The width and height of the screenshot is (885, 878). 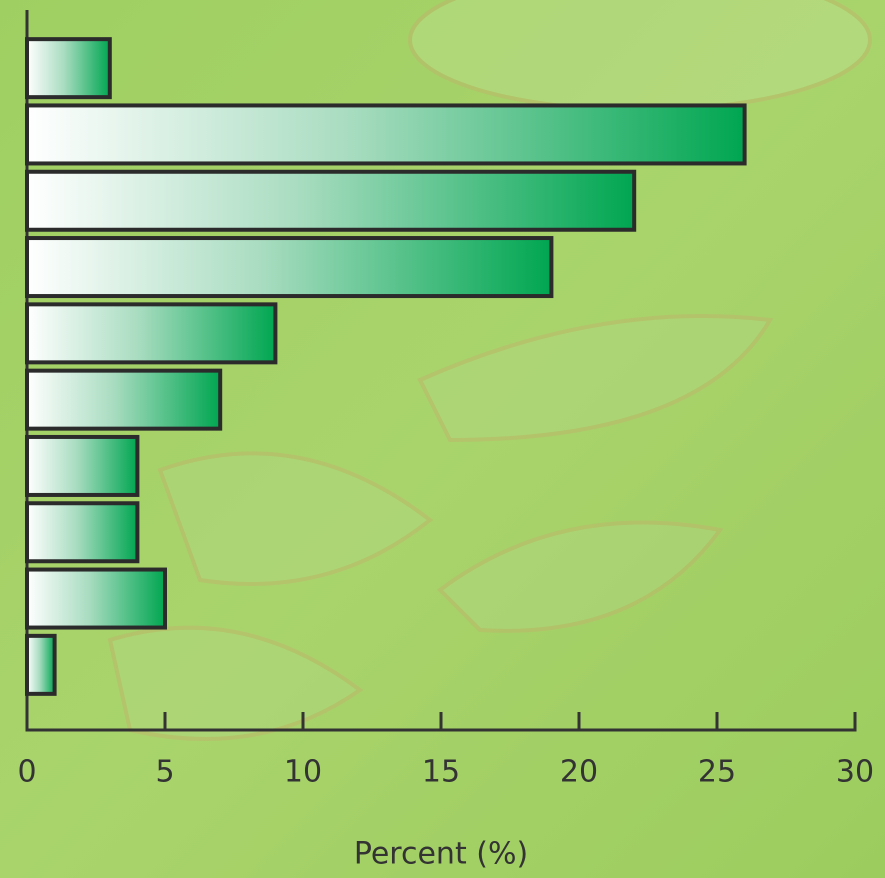 What do you see at coordinates (441, 854) in the screenshot?
I see `x-axis-label: Percent (%)` at bounding box center [441, 854].